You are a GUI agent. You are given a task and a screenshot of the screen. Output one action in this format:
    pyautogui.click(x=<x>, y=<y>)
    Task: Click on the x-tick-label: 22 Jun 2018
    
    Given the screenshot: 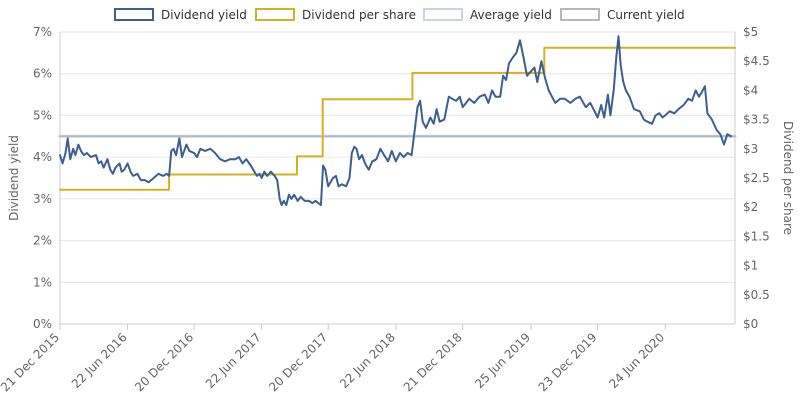 What is the action you would take?
    pyautogui.click(x=367, y=360)
    